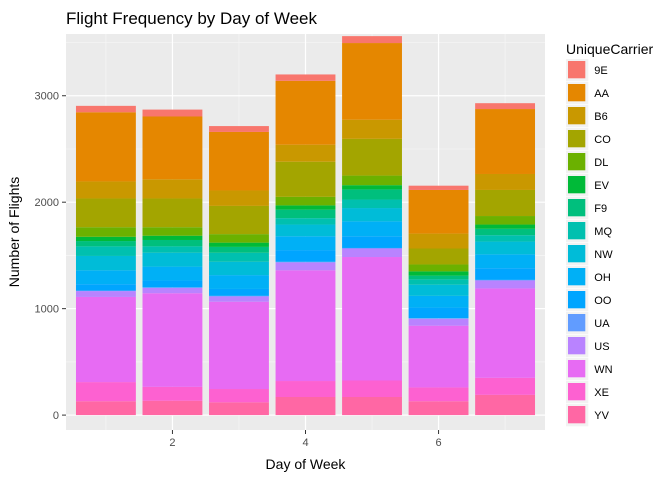 The height and width of the screenshot is (480, 672). Describe the element at coordinates (601, 94) in the screenshot. I see `legend-label-aa: AA` at that location.